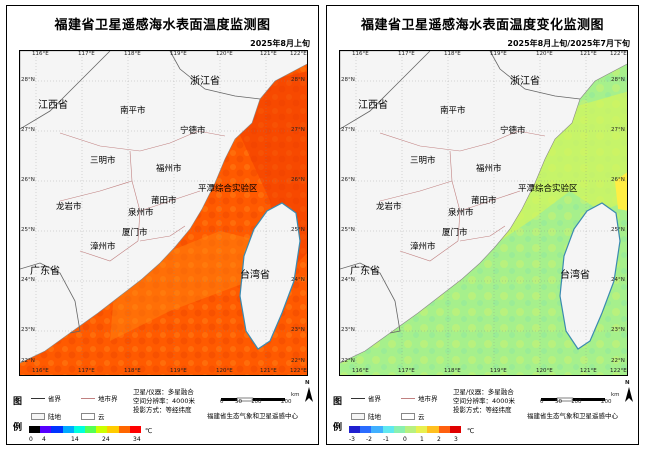 Image resolution: width=645 pixels, height=449 pixels. Describe the element at coordinates (228, 189) in the screenshot. I see `label-pingtan: 平潭综合实验区` at that location.